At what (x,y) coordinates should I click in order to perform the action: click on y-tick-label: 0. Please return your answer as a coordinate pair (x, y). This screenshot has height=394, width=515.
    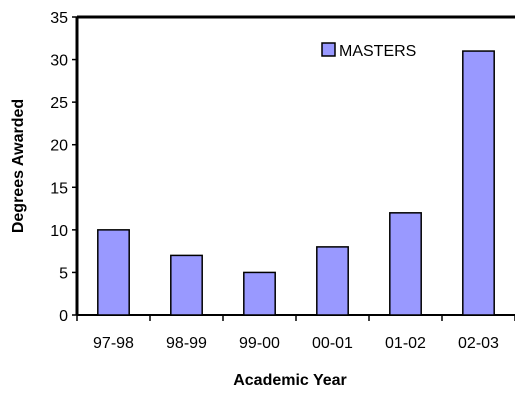
    Looking at the image, I should click on (63, 316).